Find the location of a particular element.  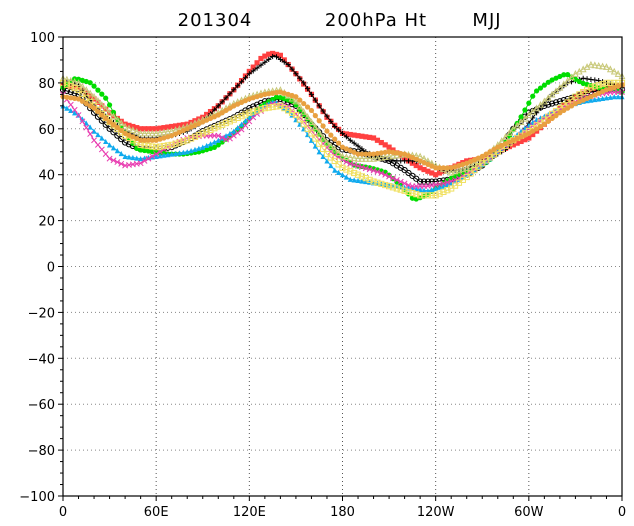

y-tick-label: 20 is located at coordinates (46, 222).